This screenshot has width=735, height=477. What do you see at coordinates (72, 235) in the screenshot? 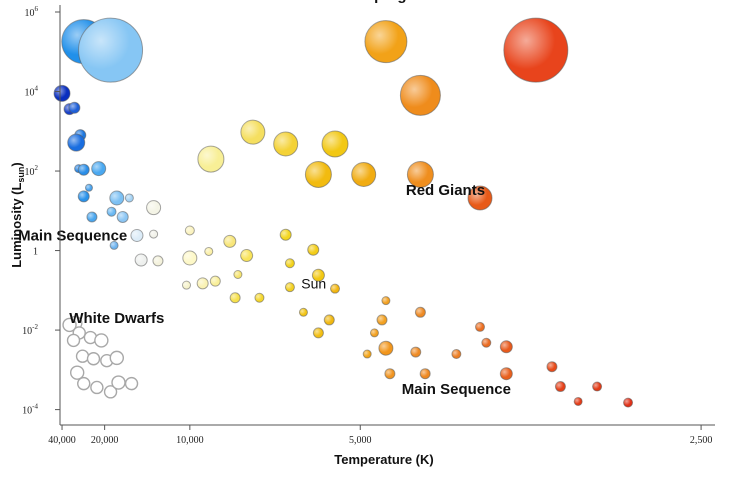
I see `region-label-main-sequence: Main Sequence` at bounding box center [72, 235].